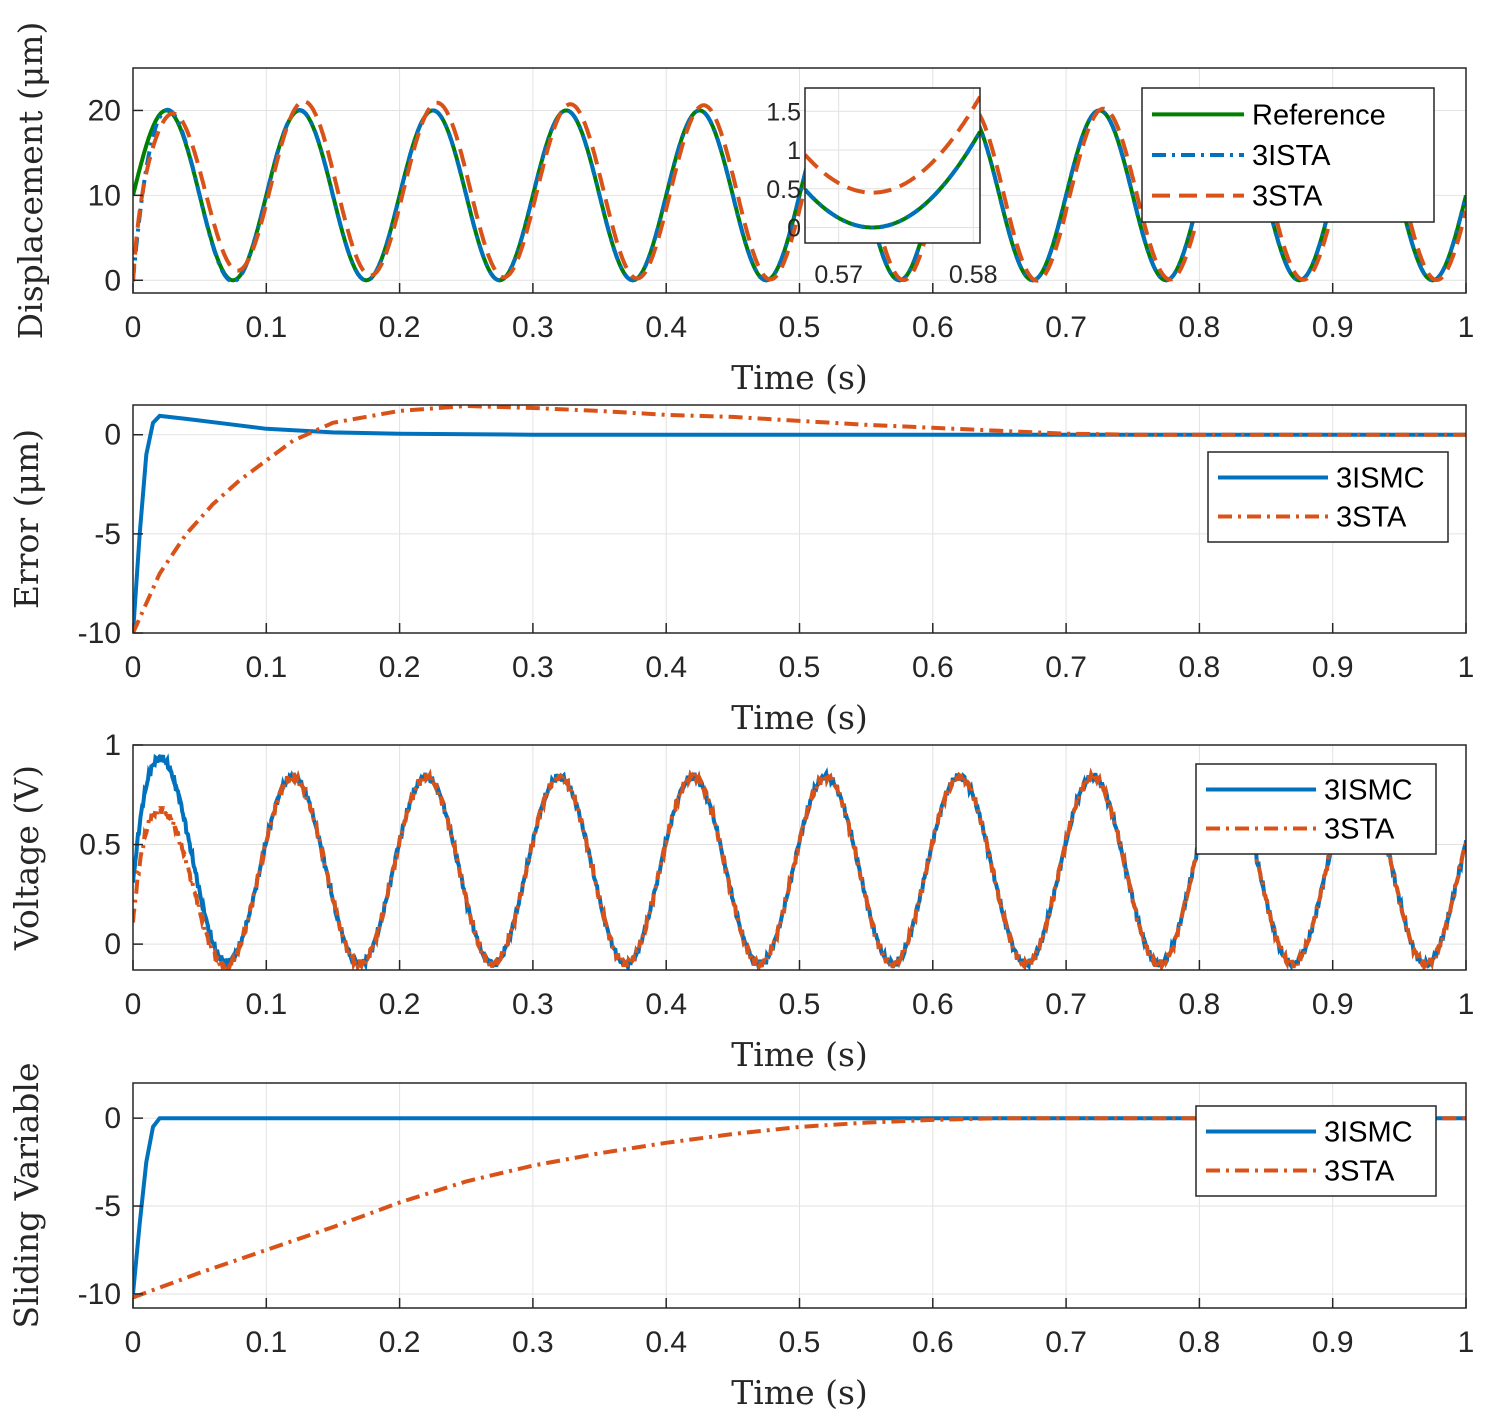 This screenshot has width=1488, height=1428. I want to click on inset-x-tick-label: 0.57, so click(838, 275).